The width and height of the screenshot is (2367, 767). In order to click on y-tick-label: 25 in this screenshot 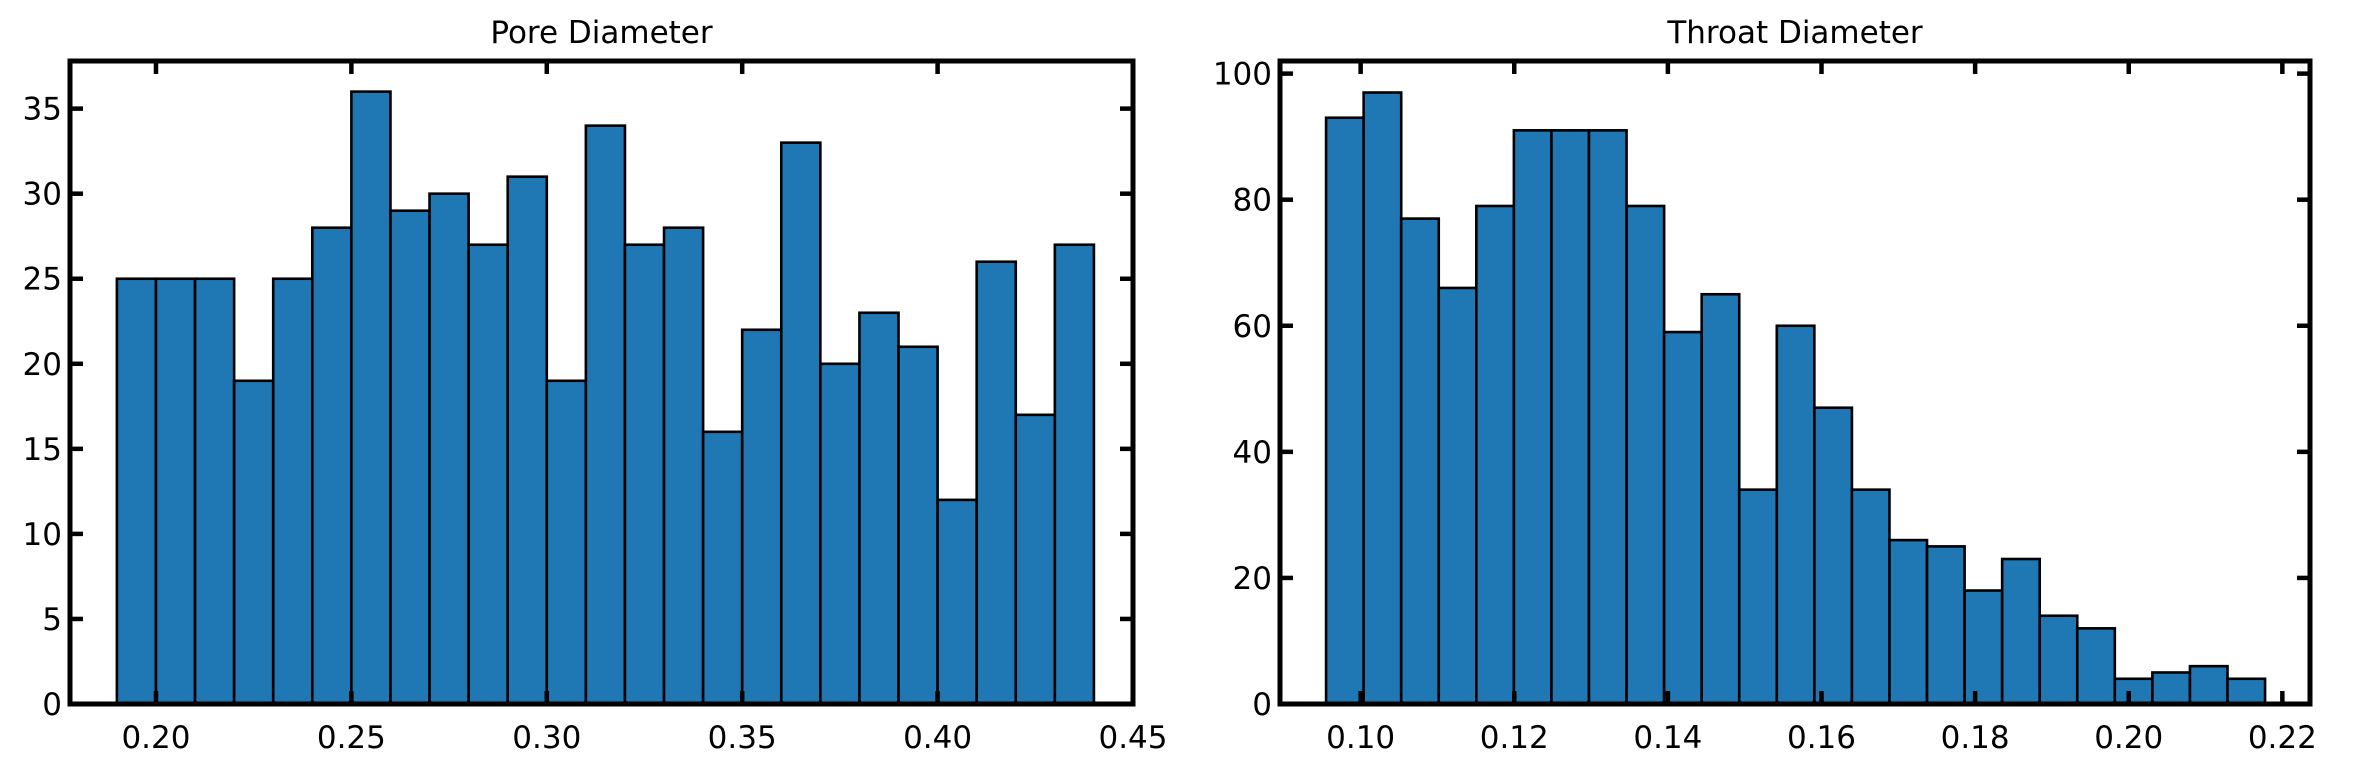, I will do `click(42, 280)`.